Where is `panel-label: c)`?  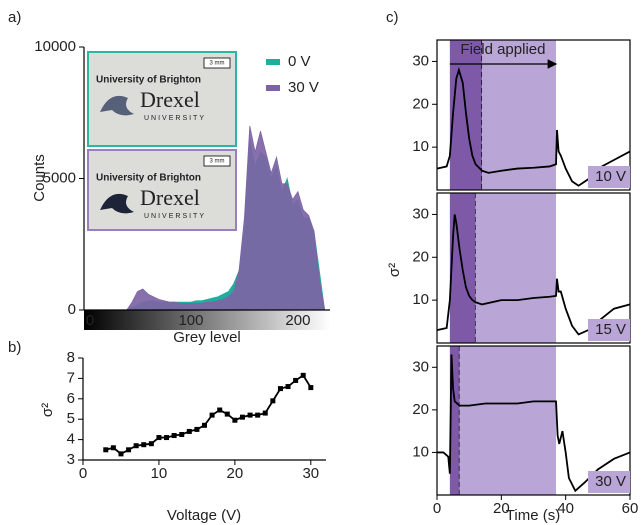
panel-label: c) is located at coordinates (392, 17).